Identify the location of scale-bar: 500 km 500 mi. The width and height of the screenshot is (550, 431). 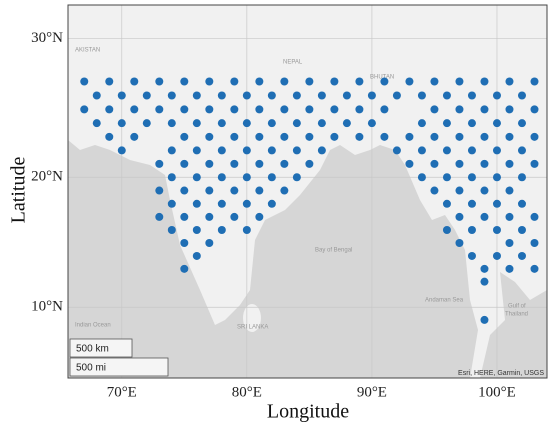
(119, 357).